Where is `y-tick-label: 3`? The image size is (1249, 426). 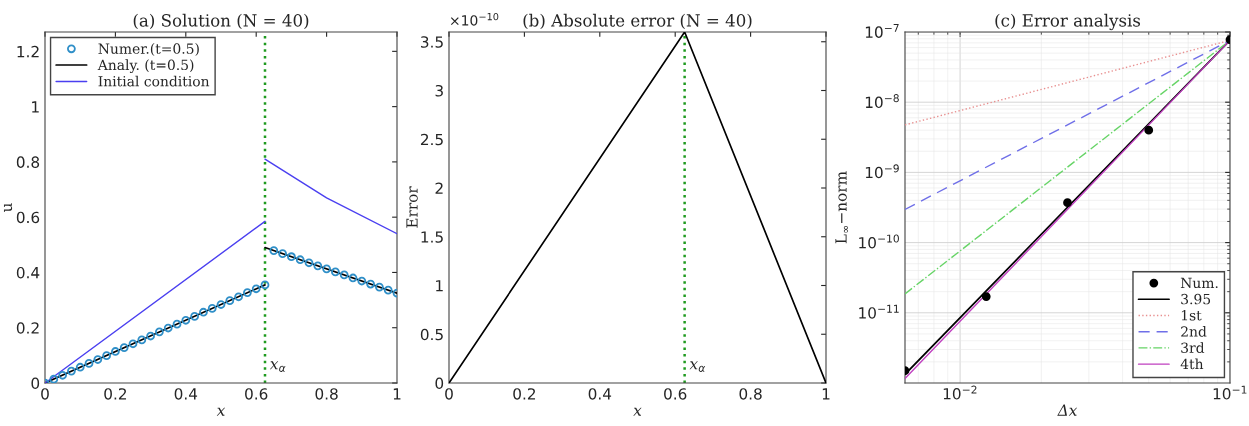
y-tick-label: 3 is located at coordinates (439, 90).